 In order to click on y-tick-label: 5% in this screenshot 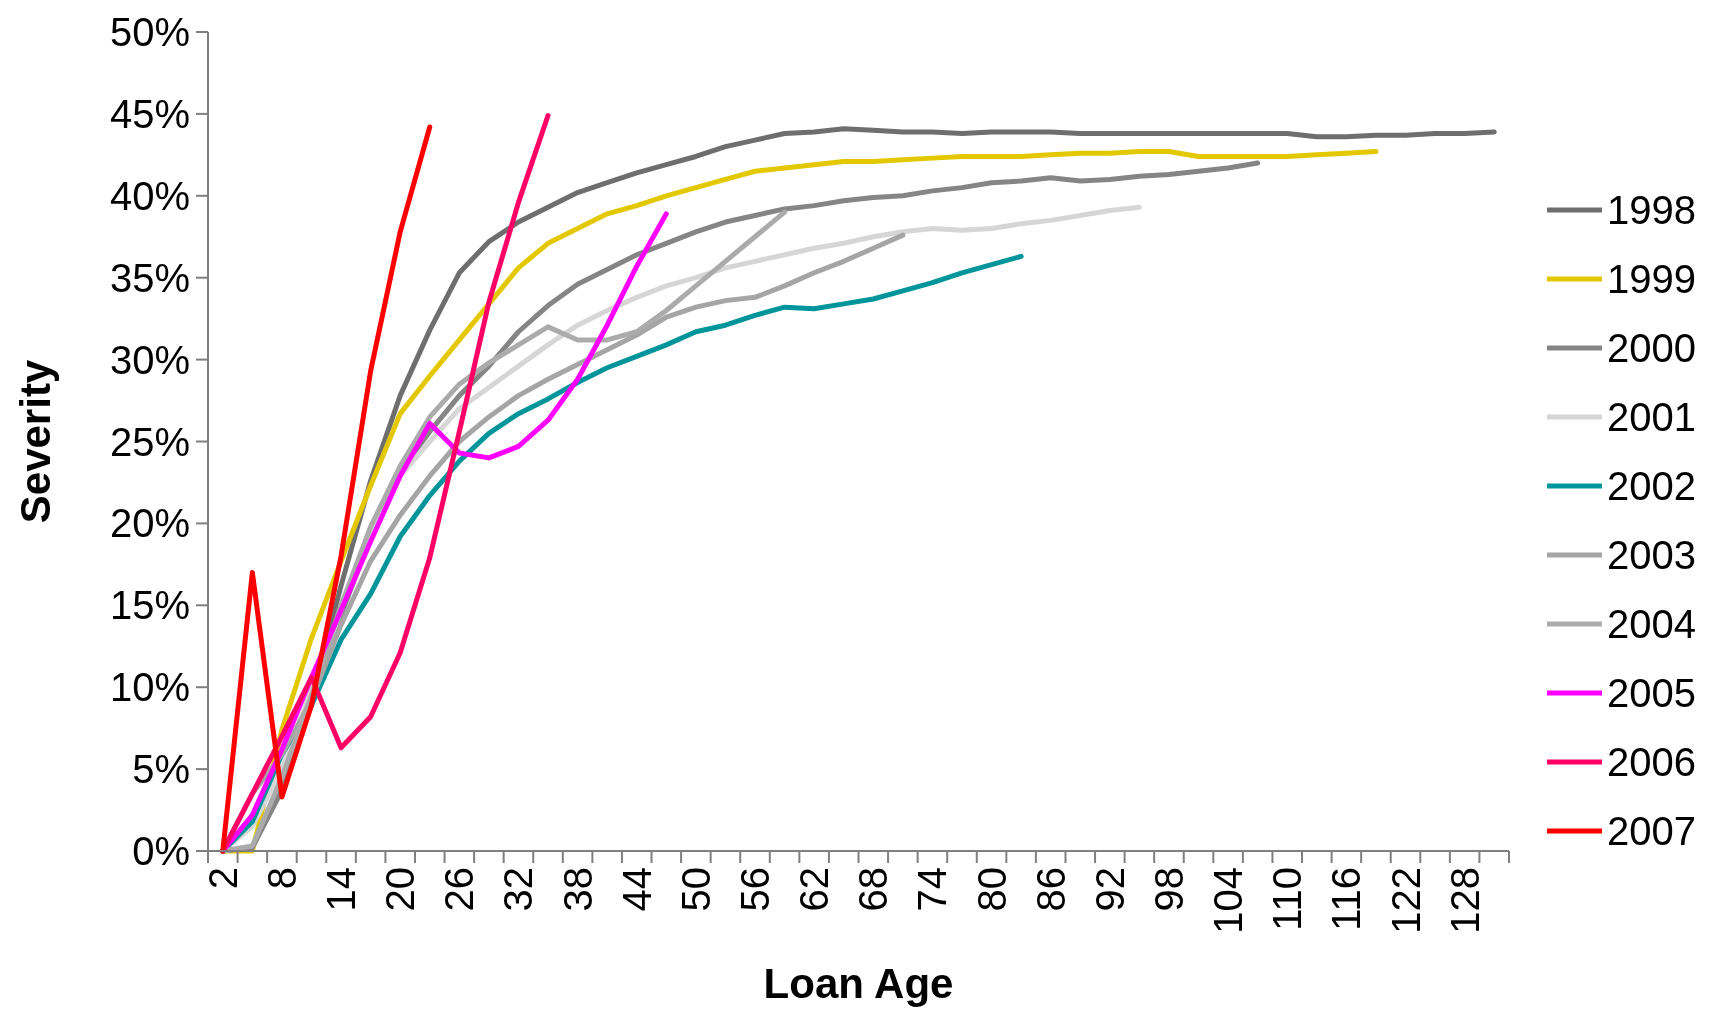, I will do `click(161, 769)`.